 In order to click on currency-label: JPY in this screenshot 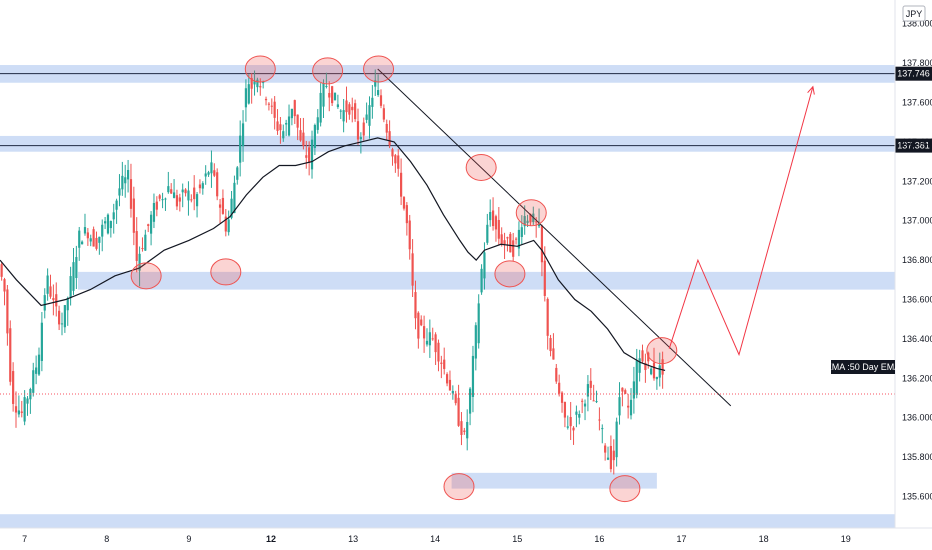, I will do `click(914, 14)`.